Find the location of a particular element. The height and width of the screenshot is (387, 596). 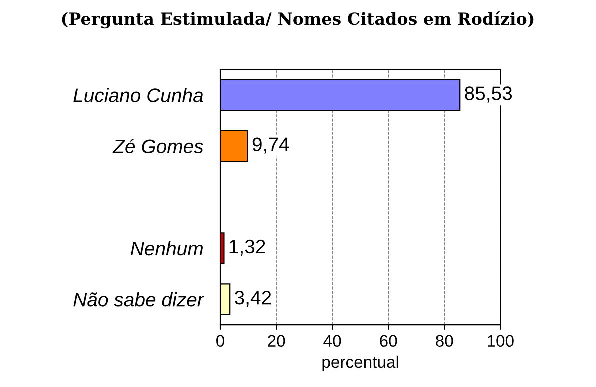

y-tick-label: Não sabe dizer is located at coordinates (139, 299).